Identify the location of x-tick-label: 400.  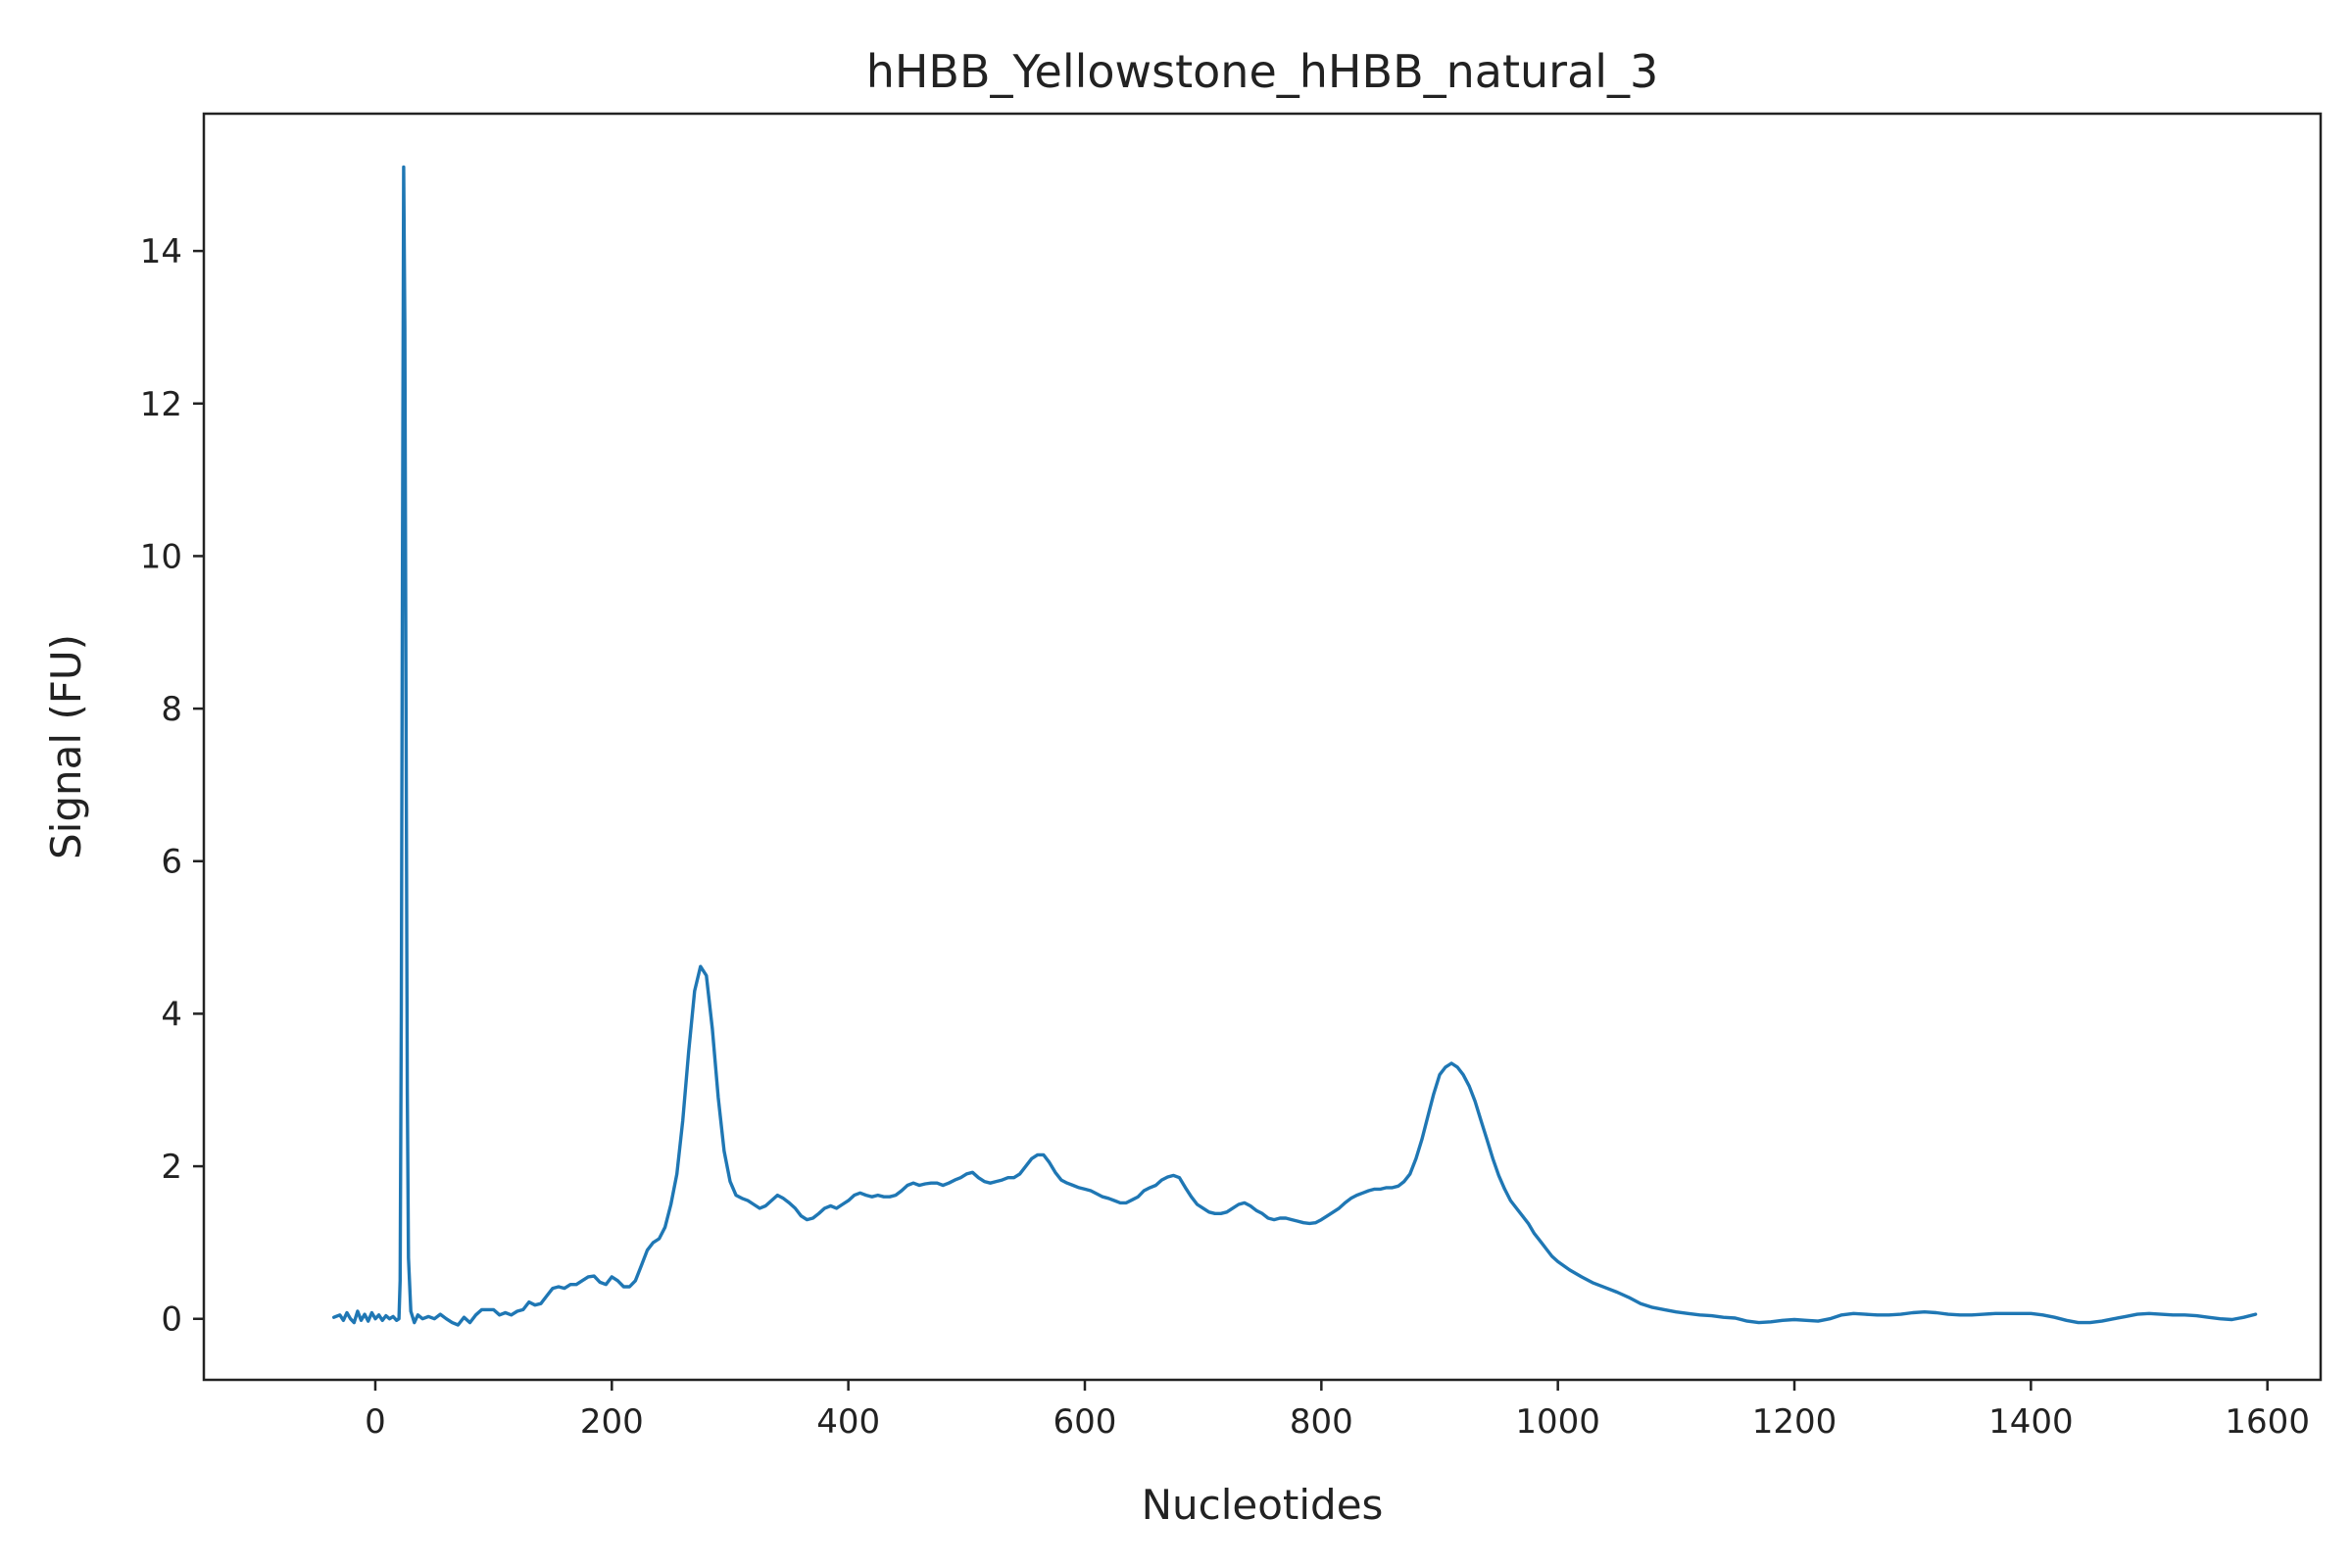
(848, 1422).